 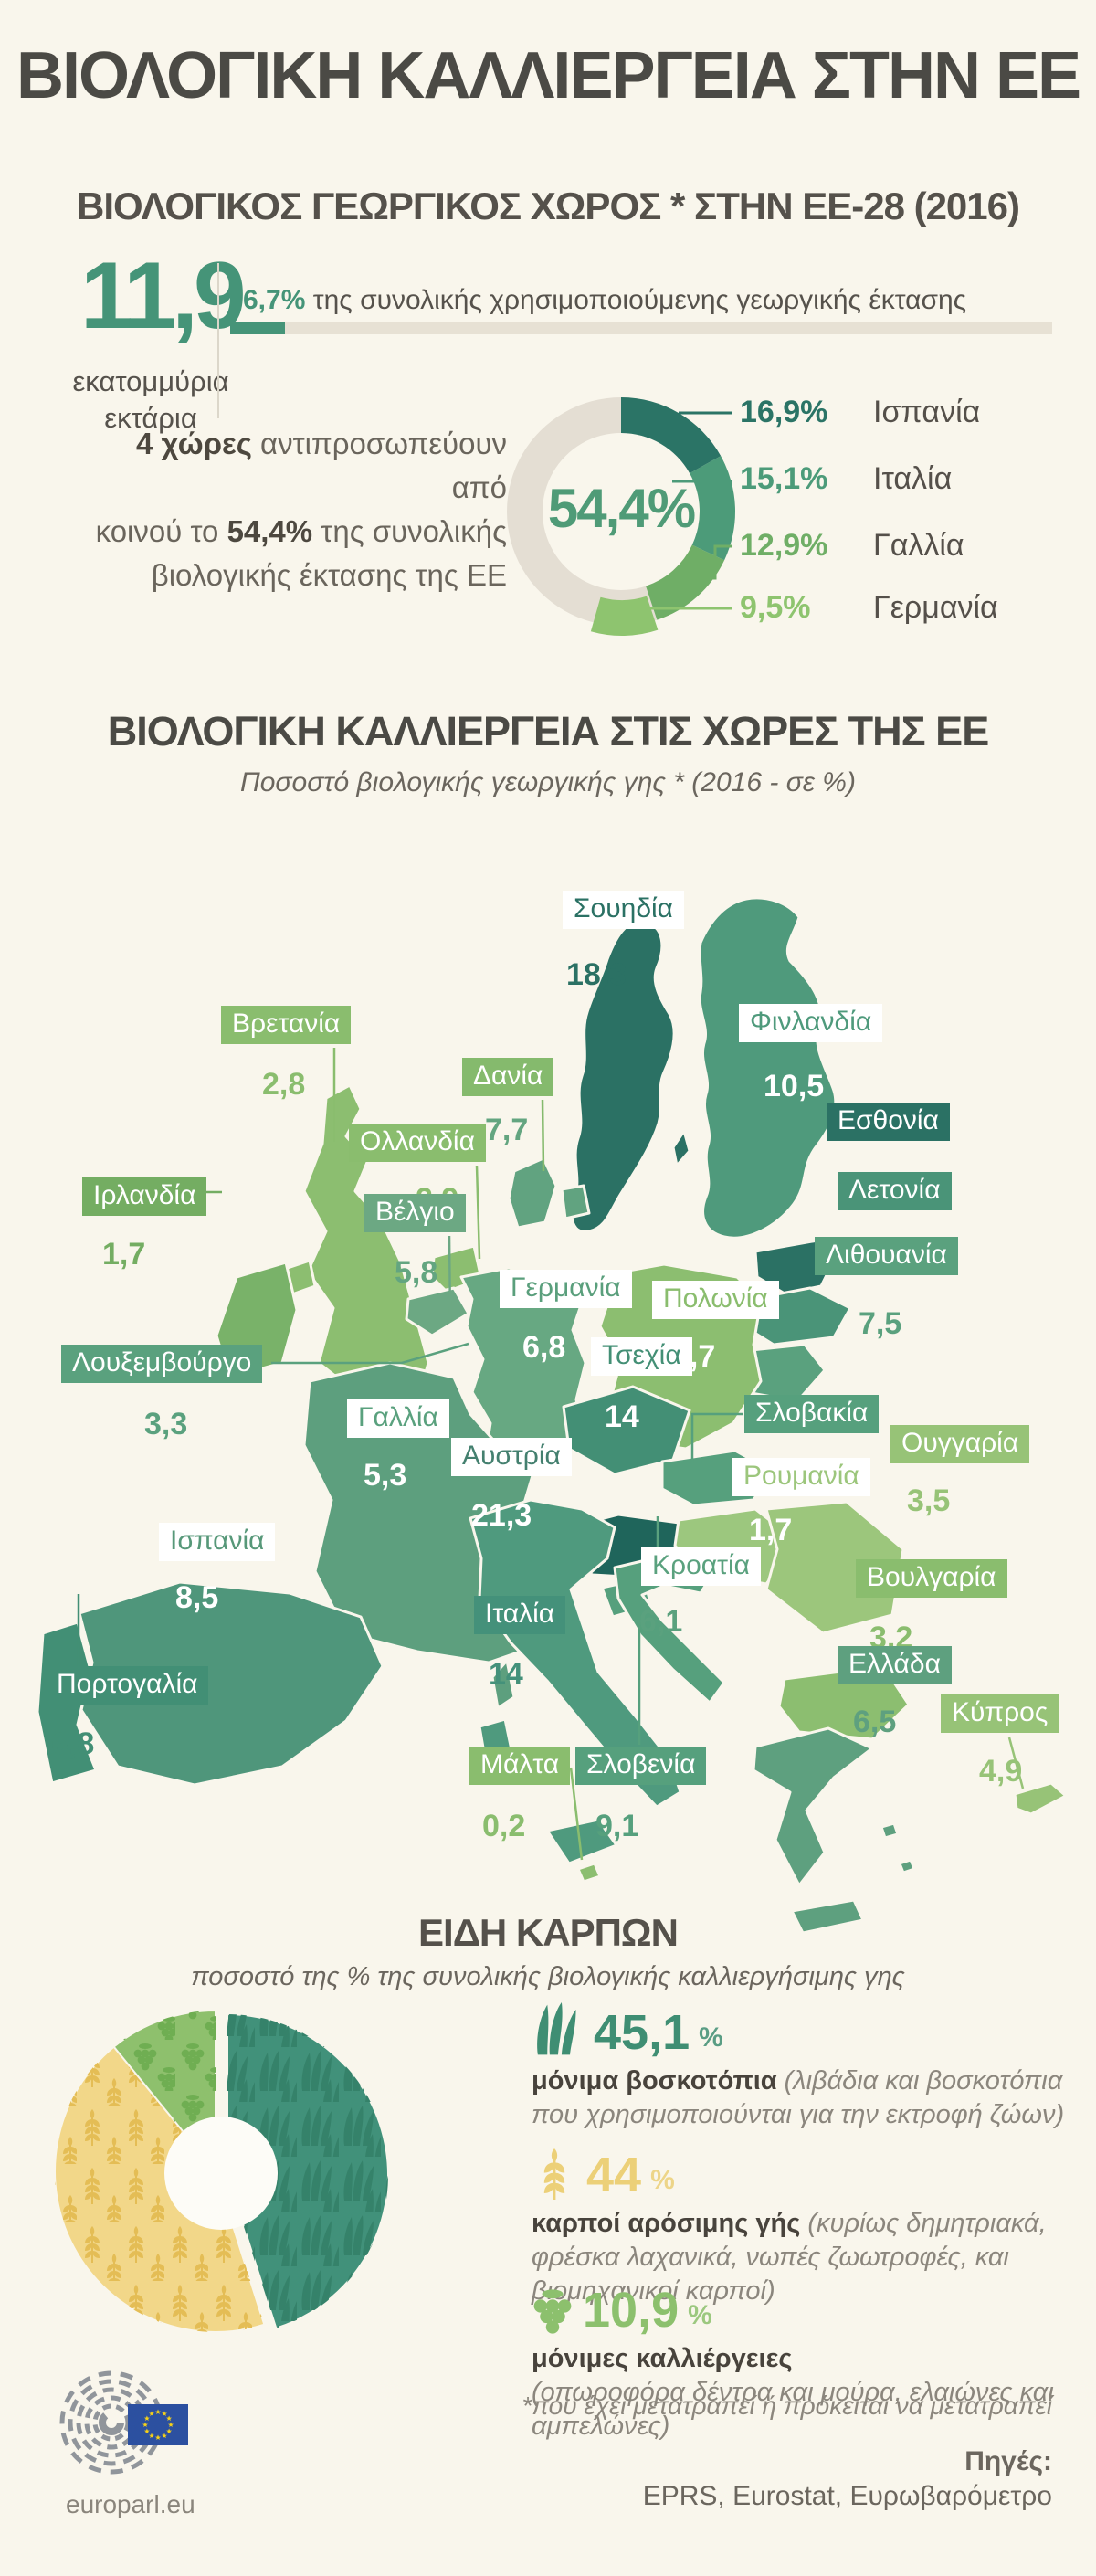 What do you see at coordinates (784, 545) in the screenshot?
I see `donut-legend-value: 12,9%` at bounding box center [784, 545].